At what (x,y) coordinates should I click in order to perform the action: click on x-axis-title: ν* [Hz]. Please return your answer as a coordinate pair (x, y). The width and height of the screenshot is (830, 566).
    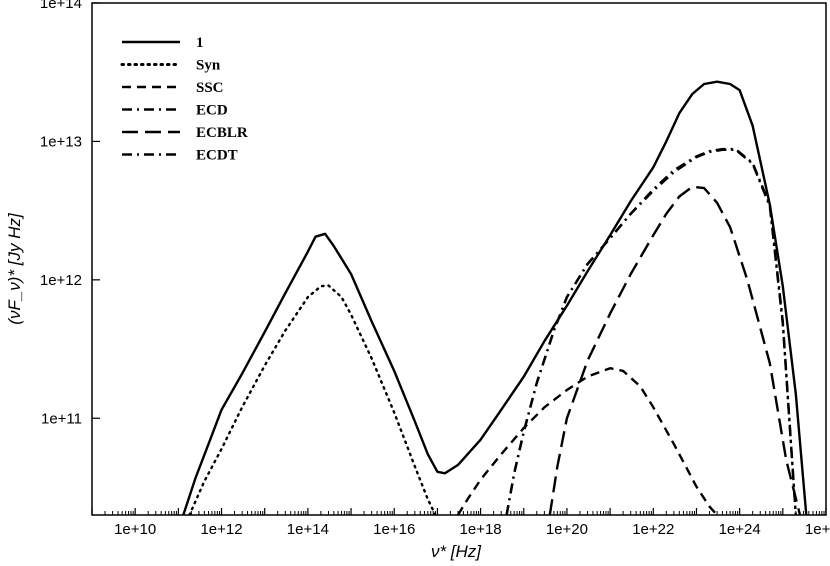
    Looking at the image, I should click on (456, 551).